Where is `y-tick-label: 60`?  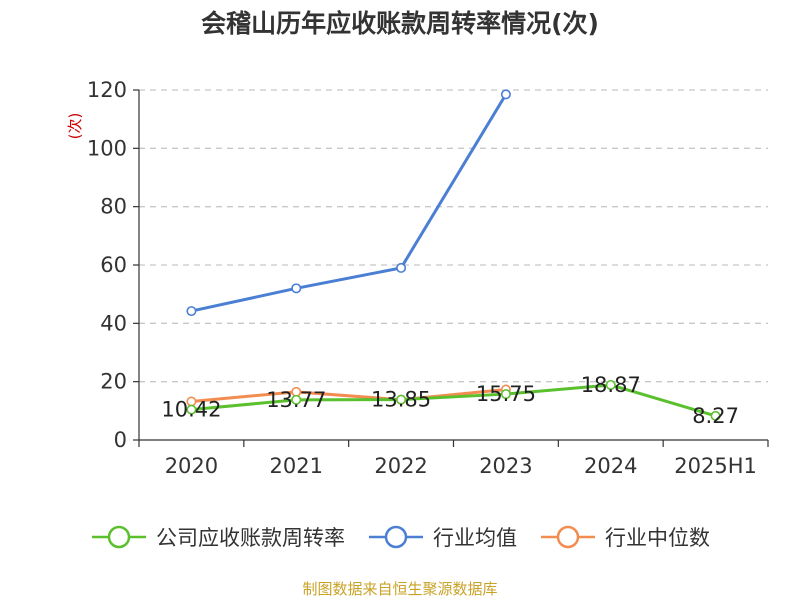
y-tick-label: 60 is located at coordinates (113, 265).